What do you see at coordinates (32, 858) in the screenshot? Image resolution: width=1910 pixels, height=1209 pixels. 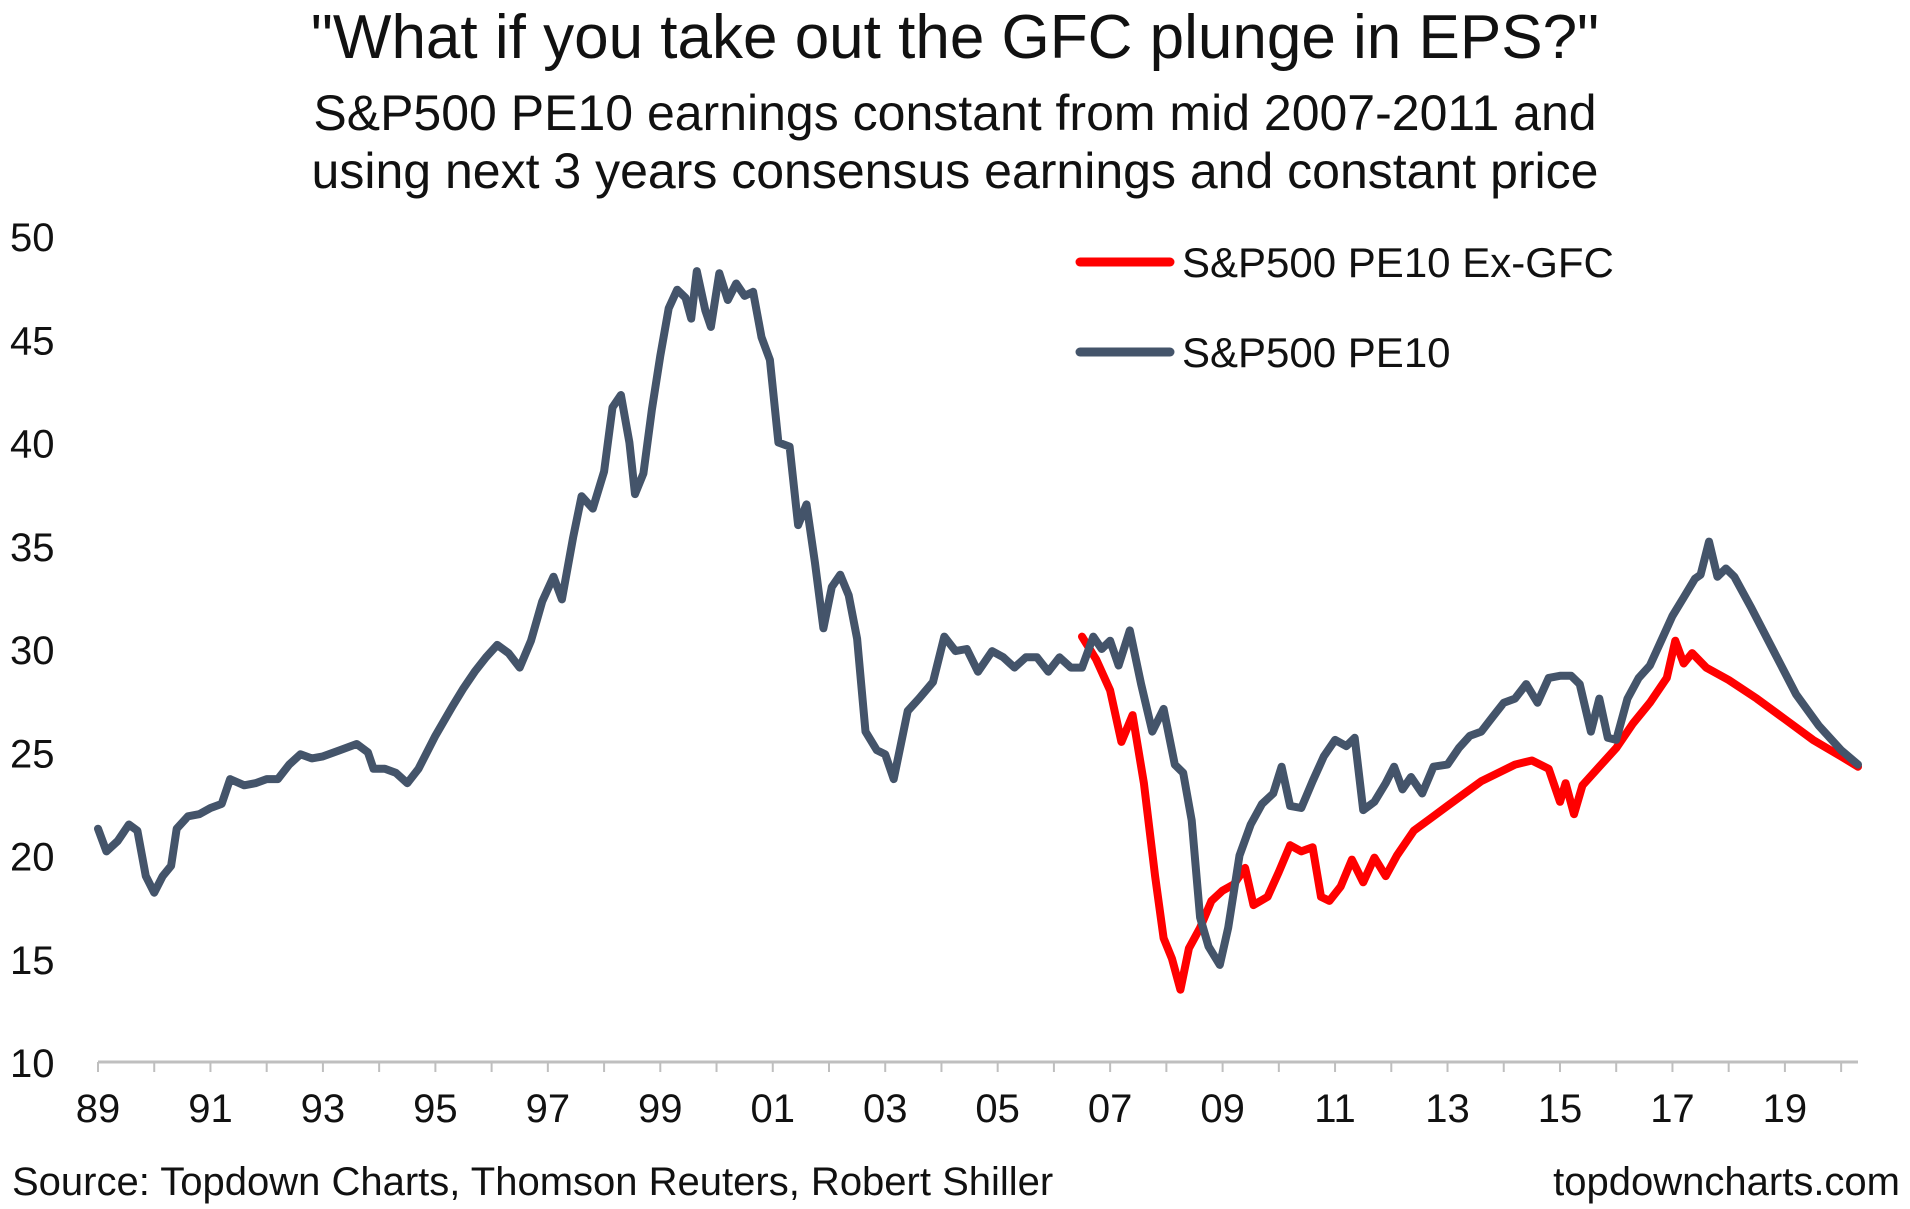 I see `y-tick-label: 20` at bounding box center [32, 858].